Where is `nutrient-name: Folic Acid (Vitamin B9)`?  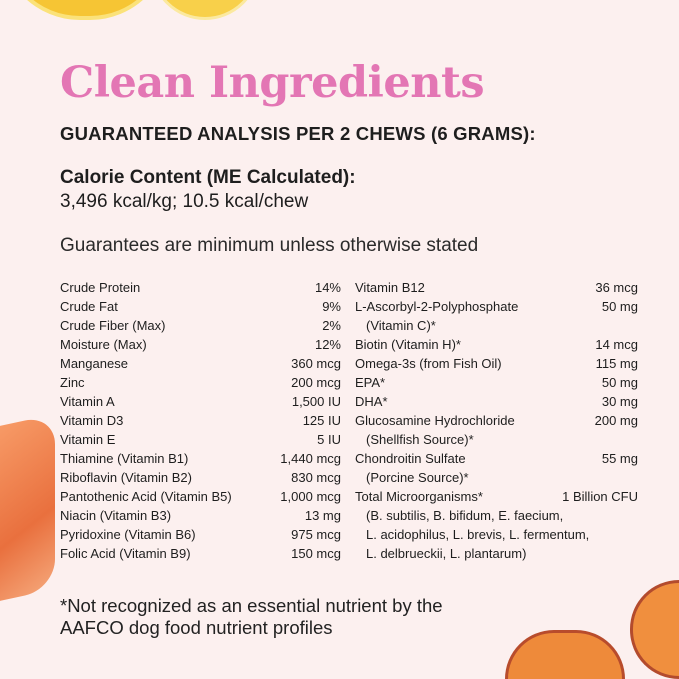 nutrient-name: Folic Acid (Vitamin B9) is located at coordinates (125, 553).